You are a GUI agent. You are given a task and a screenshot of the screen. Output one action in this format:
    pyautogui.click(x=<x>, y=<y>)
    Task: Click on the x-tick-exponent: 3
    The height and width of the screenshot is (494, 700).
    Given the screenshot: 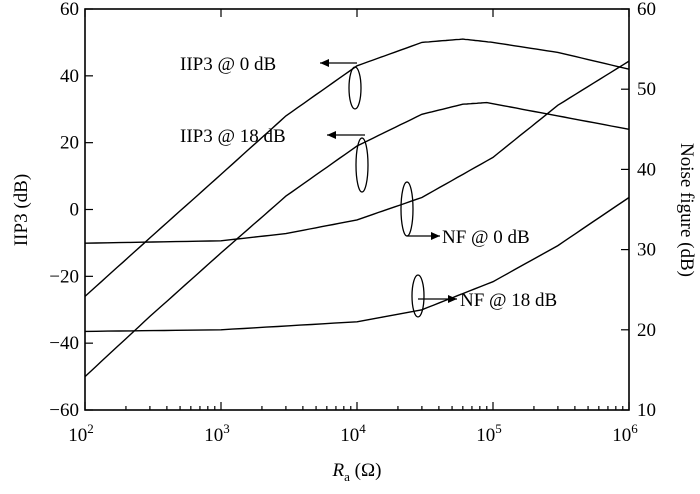 What is the action you would take?
    pyautogui.click(x=226, y=428)
    